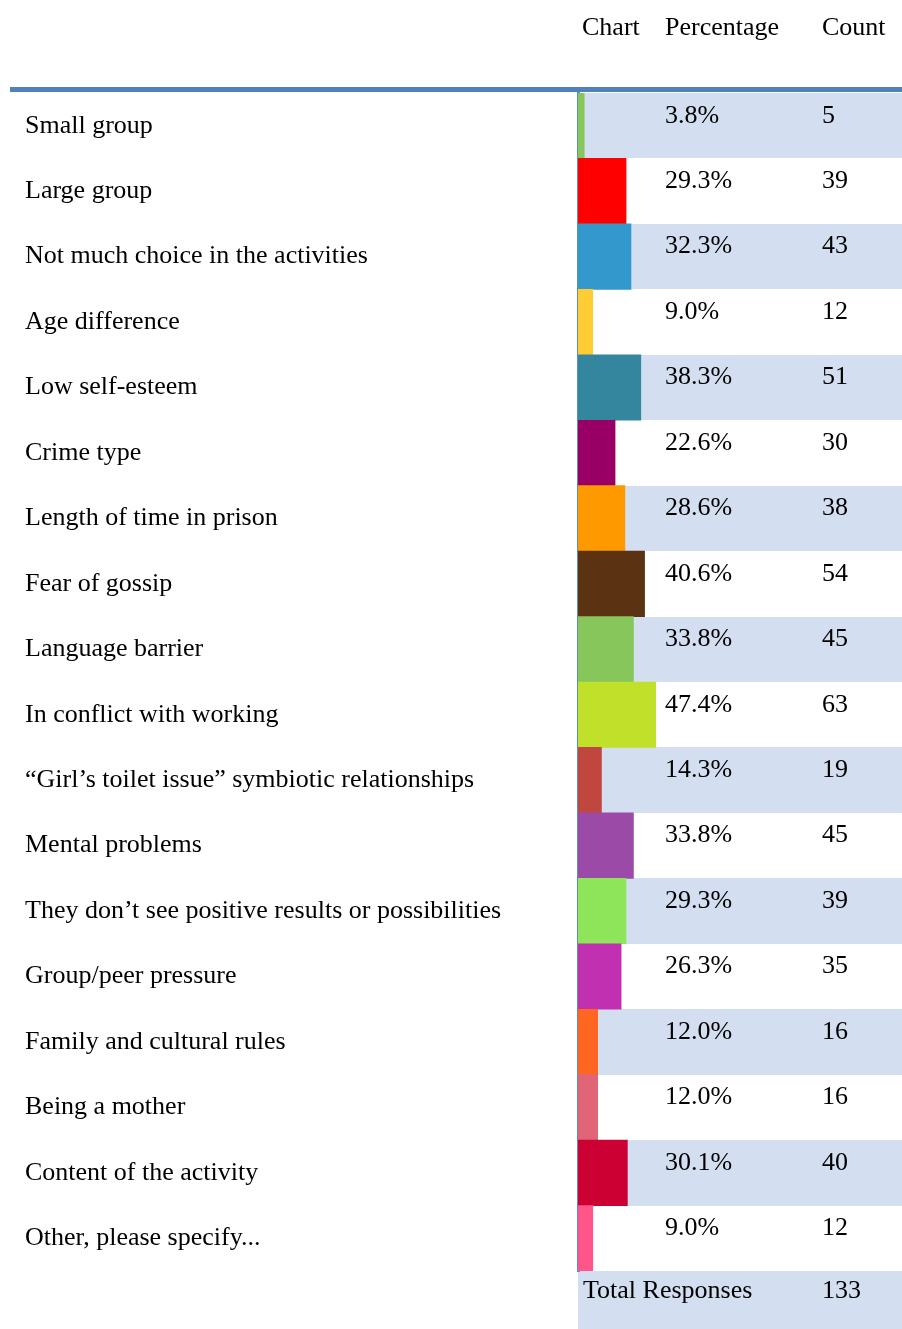  What do you see at coordinates (611, 26) in the screenshot?
I see `text: Chart` at bounding box center [611, 26].